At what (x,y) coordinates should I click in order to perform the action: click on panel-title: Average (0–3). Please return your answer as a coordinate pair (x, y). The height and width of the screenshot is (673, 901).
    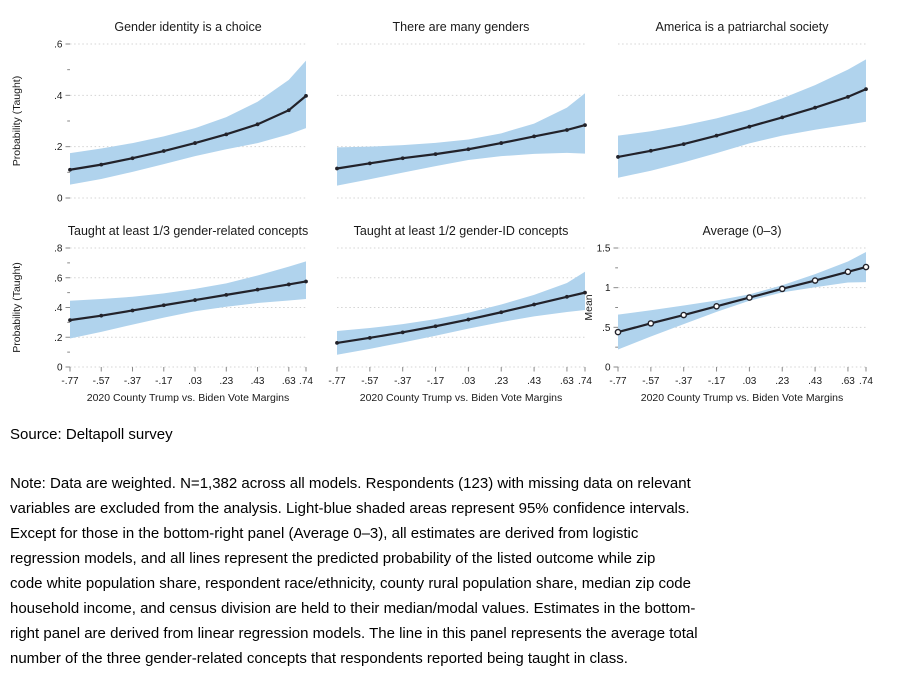
    Looking at the image, I should click on (742, 231).